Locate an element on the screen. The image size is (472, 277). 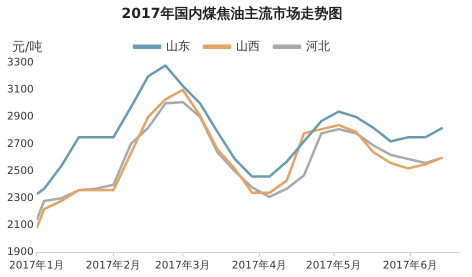
legend-label: 河北 is located at coordinates (318, 45).